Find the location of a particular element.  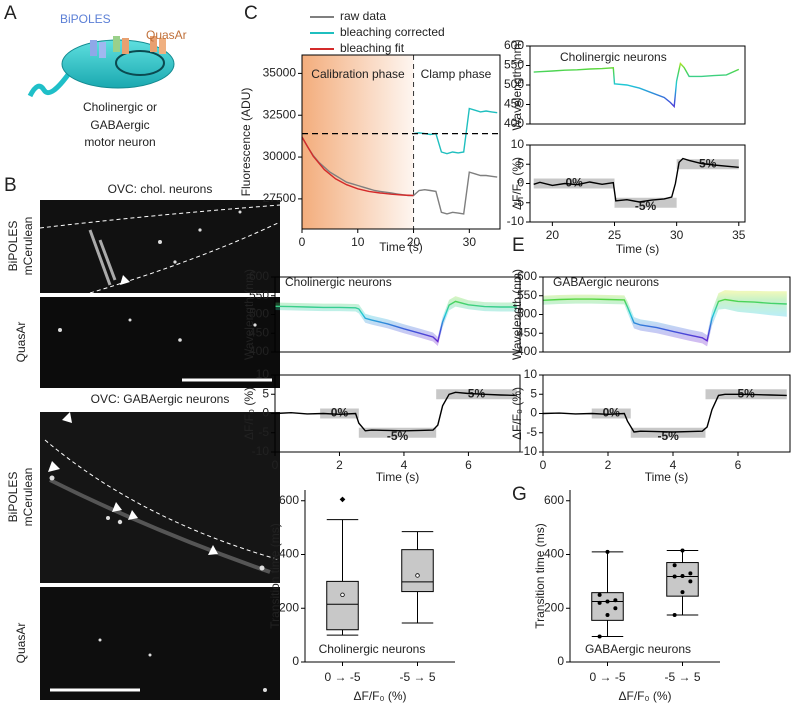

image-title: OVC: chol. neurons is located at coordinates (160, 189).